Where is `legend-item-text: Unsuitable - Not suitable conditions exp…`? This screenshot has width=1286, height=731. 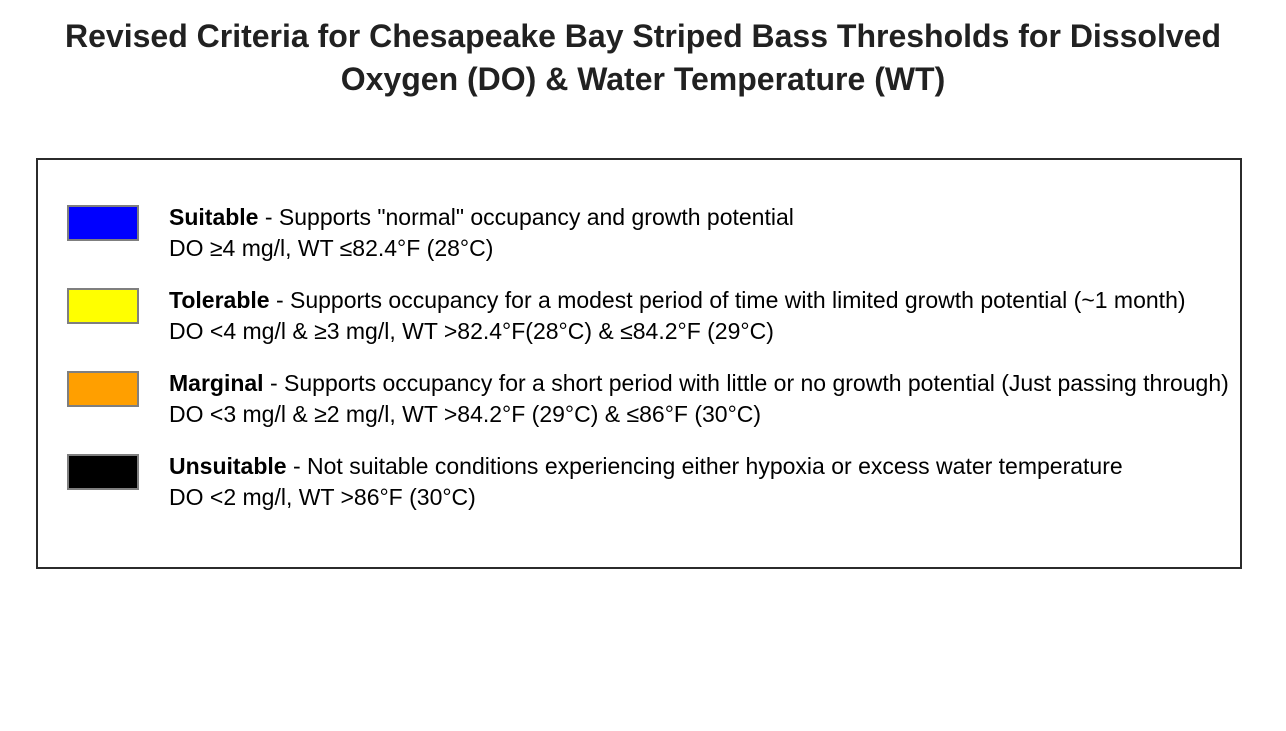 legend-item-text: Unsuitable - Not suitable conditions exp… is located at coordinates (700, 482).